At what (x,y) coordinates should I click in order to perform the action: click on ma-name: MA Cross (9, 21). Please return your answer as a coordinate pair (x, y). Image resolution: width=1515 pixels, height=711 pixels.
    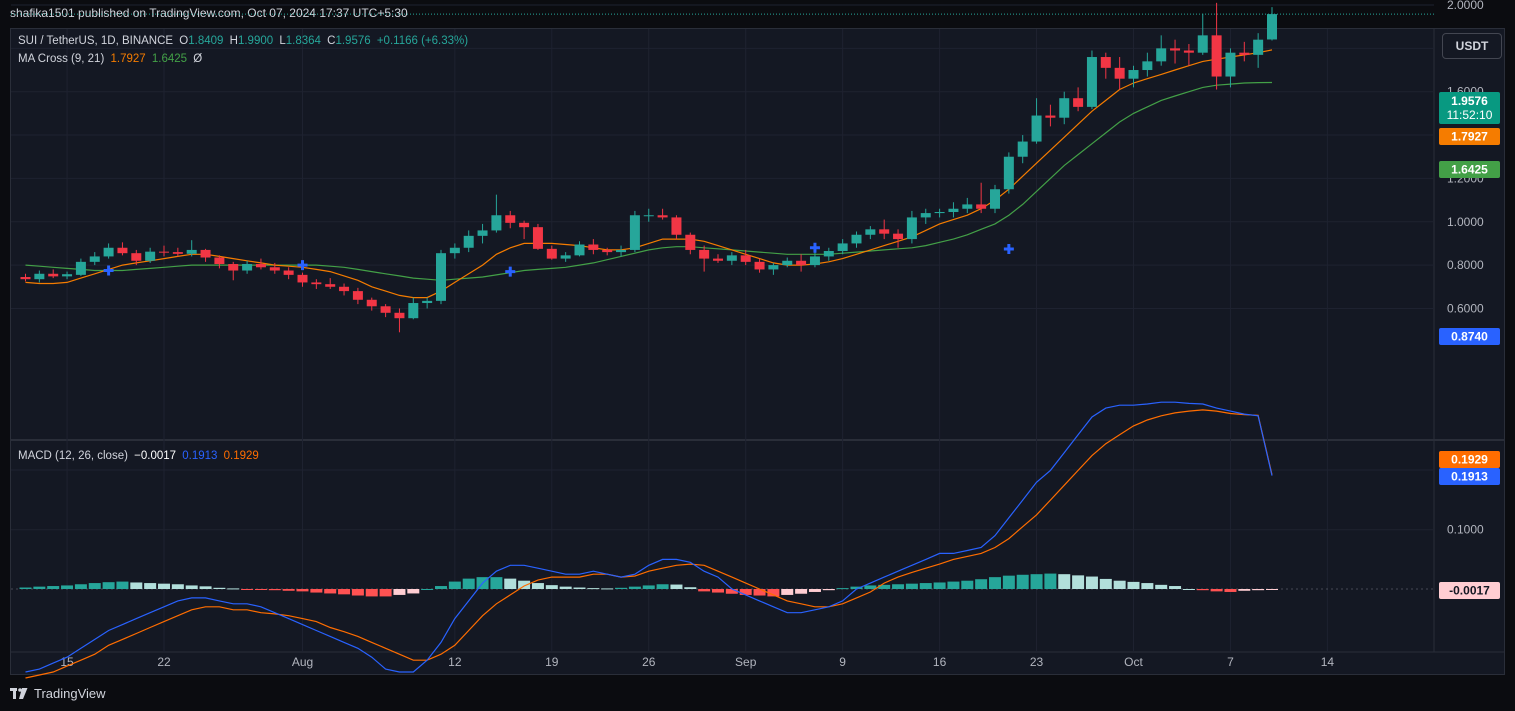
    Looking at the image, I should click on (61, 59).